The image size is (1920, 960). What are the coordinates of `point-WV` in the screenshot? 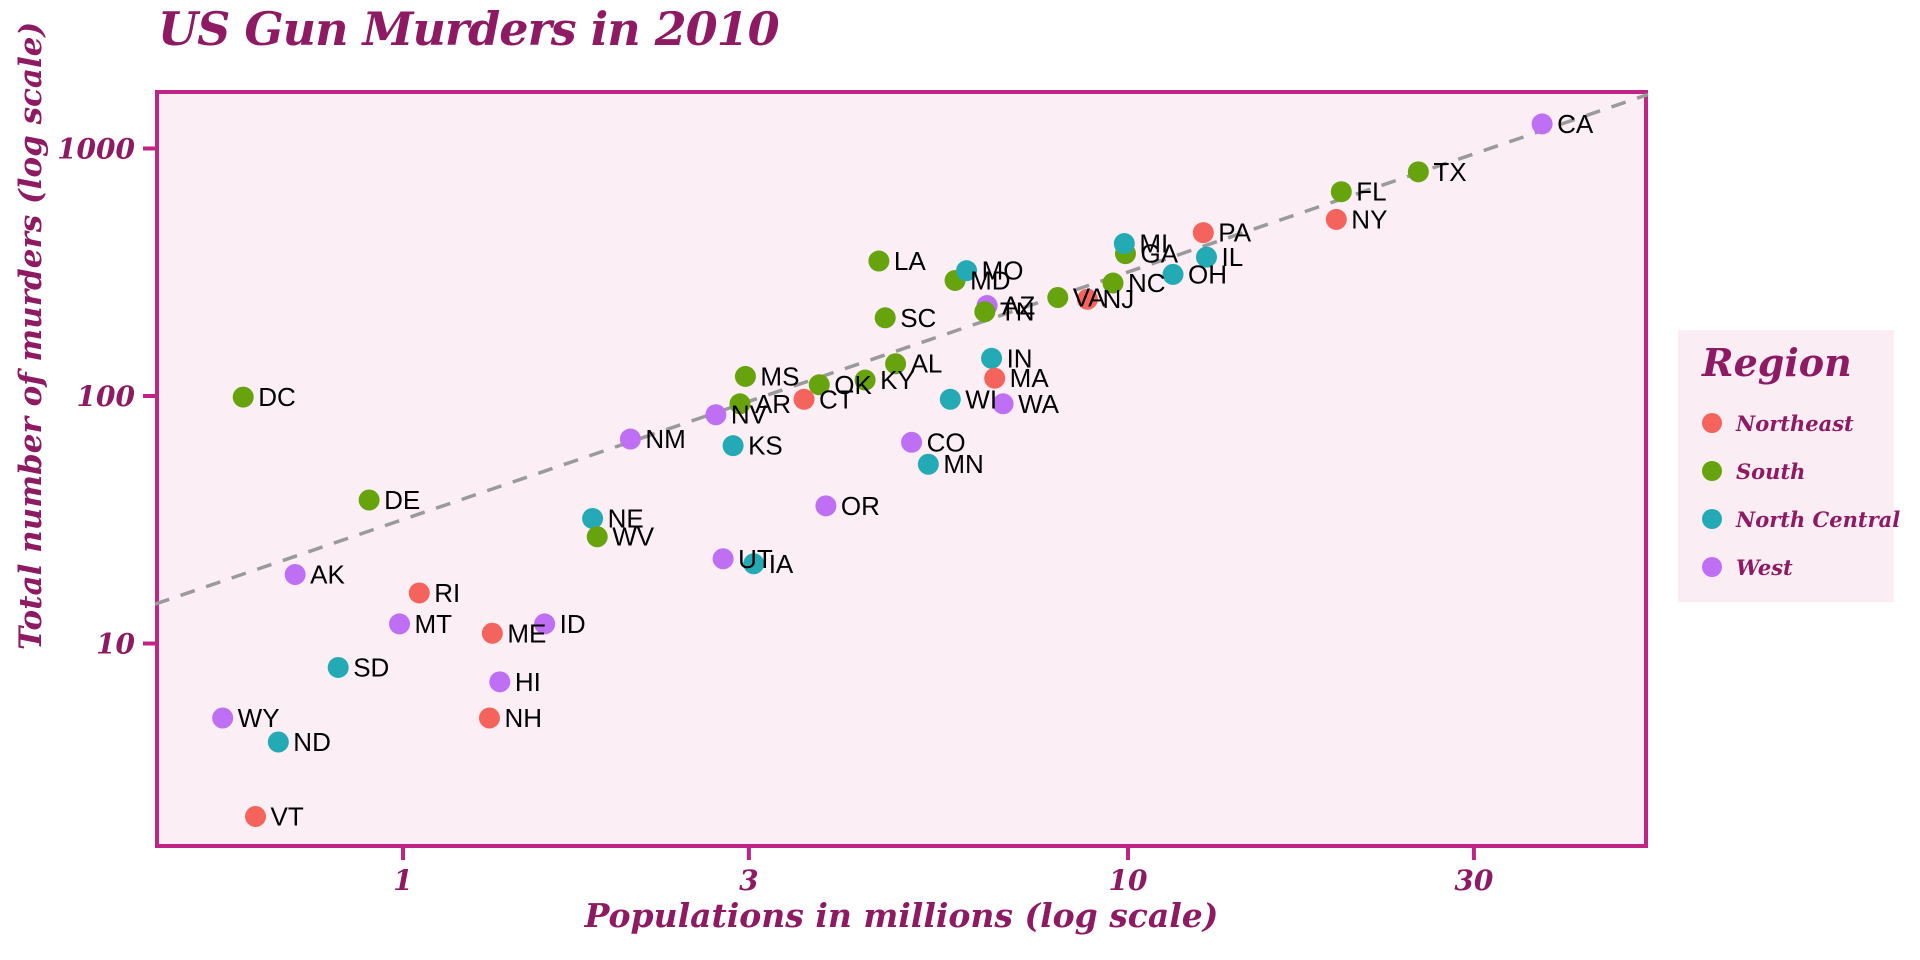 It's located at (597, 537).